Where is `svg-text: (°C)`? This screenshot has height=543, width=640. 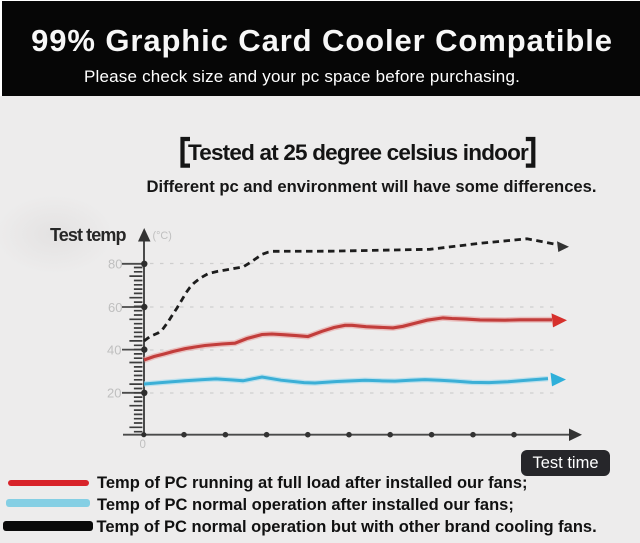
svg-text: (°C) is located at coordinates (162, 236).